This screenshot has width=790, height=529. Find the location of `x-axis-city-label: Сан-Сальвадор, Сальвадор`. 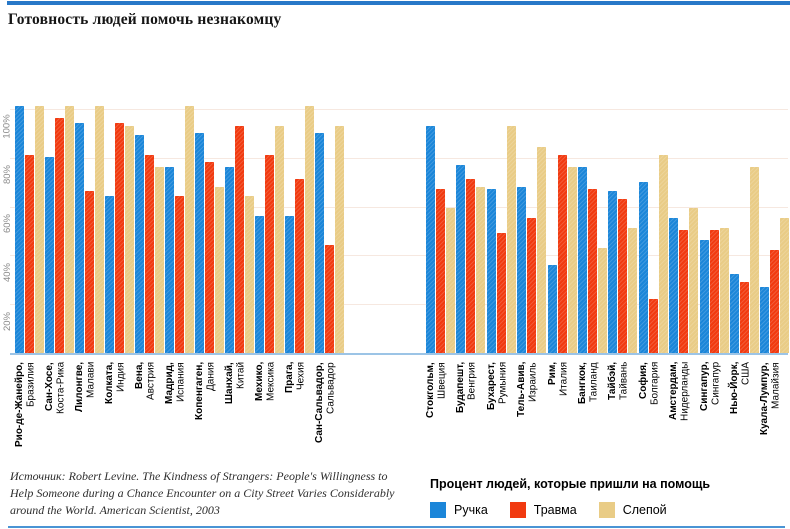

x-axis-city-label: Сан-Сальвадор, Сальвадор is located at coordinates (329, 413).